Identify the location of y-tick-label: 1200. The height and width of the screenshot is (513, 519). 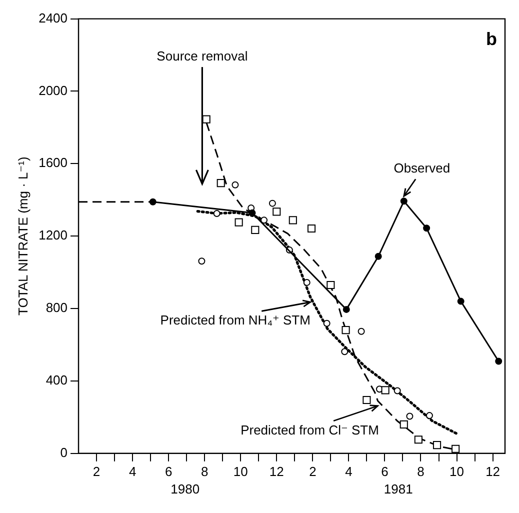
(53, 235).